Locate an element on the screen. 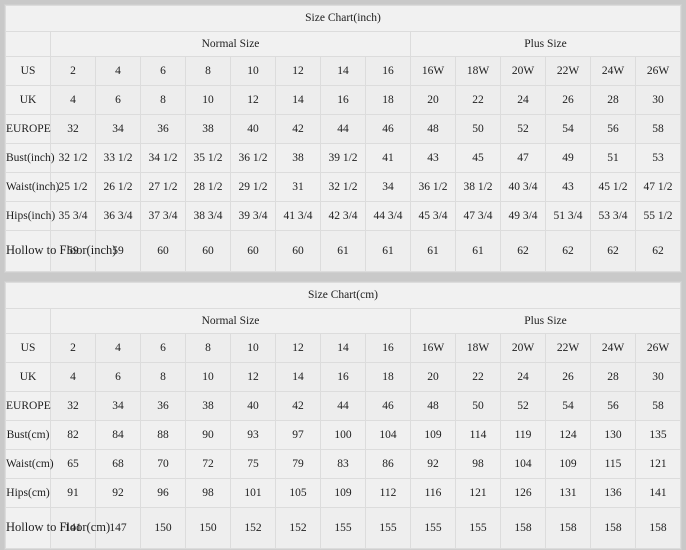 The height and width of the screenshot is (550, 686). group-header-normal-size: Normal Size is located at coordinates (230, 321).